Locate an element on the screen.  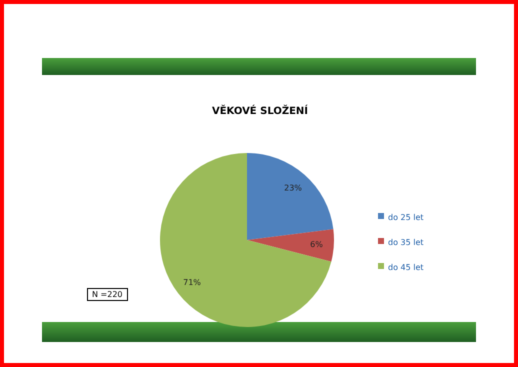
data-label: 23% is located at coordinates (293, 187).